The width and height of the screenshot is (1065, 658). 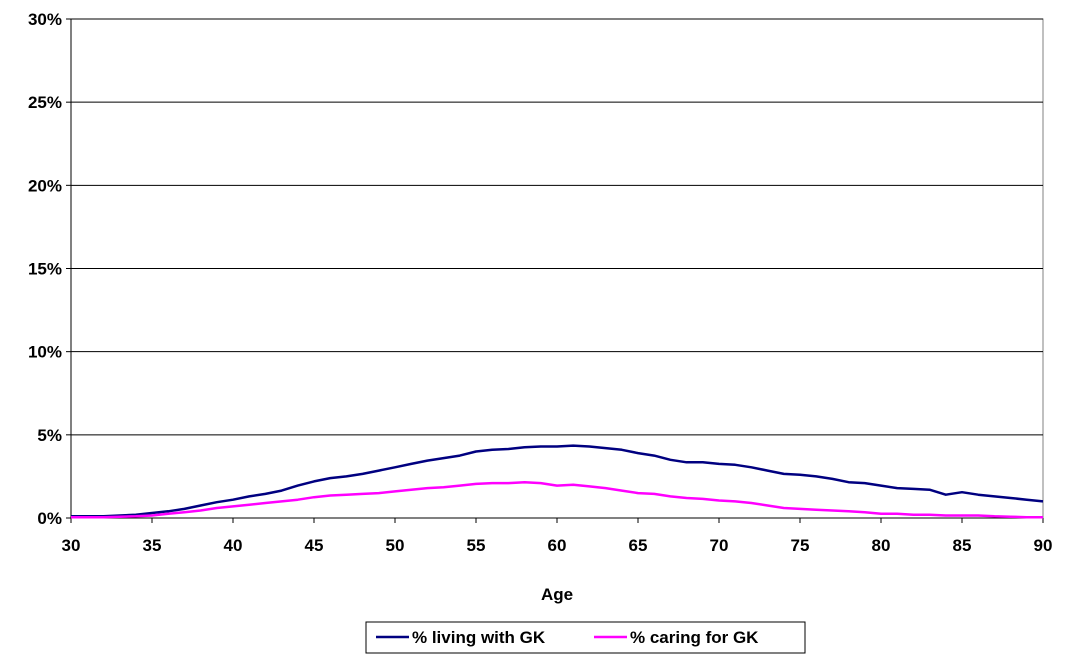 I want to click on x-axis-title: Age, so click(x=557, y=594).